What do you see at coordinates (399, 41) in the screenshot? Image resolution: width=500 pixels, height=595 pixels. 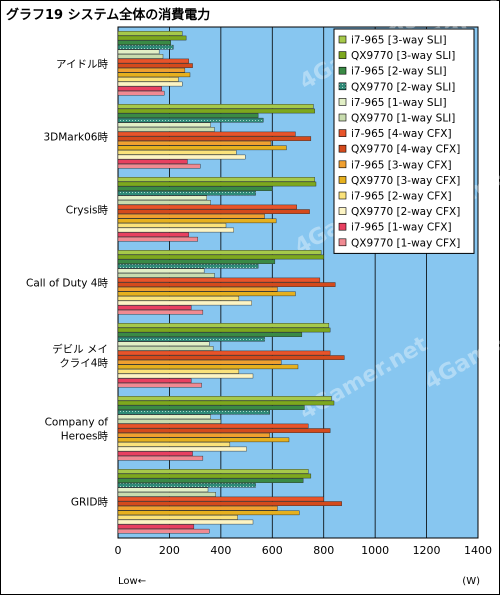 I see `legend-label: i7-965 [3-way SLI]` at bounding box center [399, 41].